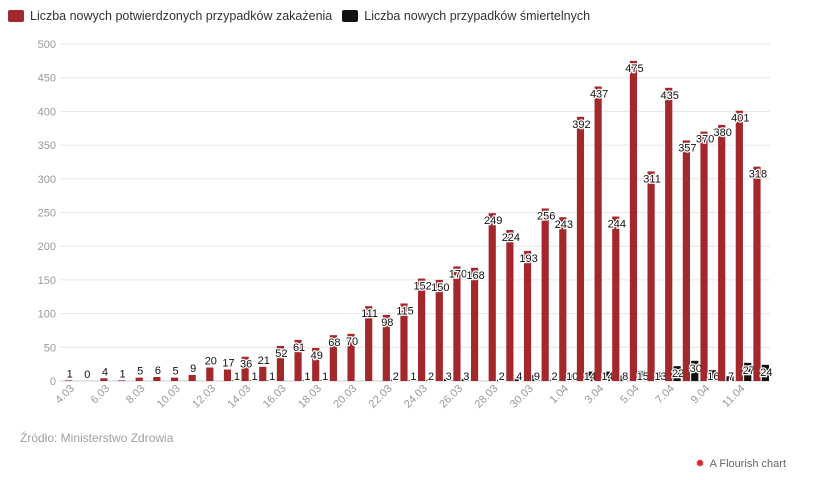 This screenshot has width=823, height=480. Describe the element at coordinates (47, 281) in the screenshot. I see `y-tick-label: 150` at that location.